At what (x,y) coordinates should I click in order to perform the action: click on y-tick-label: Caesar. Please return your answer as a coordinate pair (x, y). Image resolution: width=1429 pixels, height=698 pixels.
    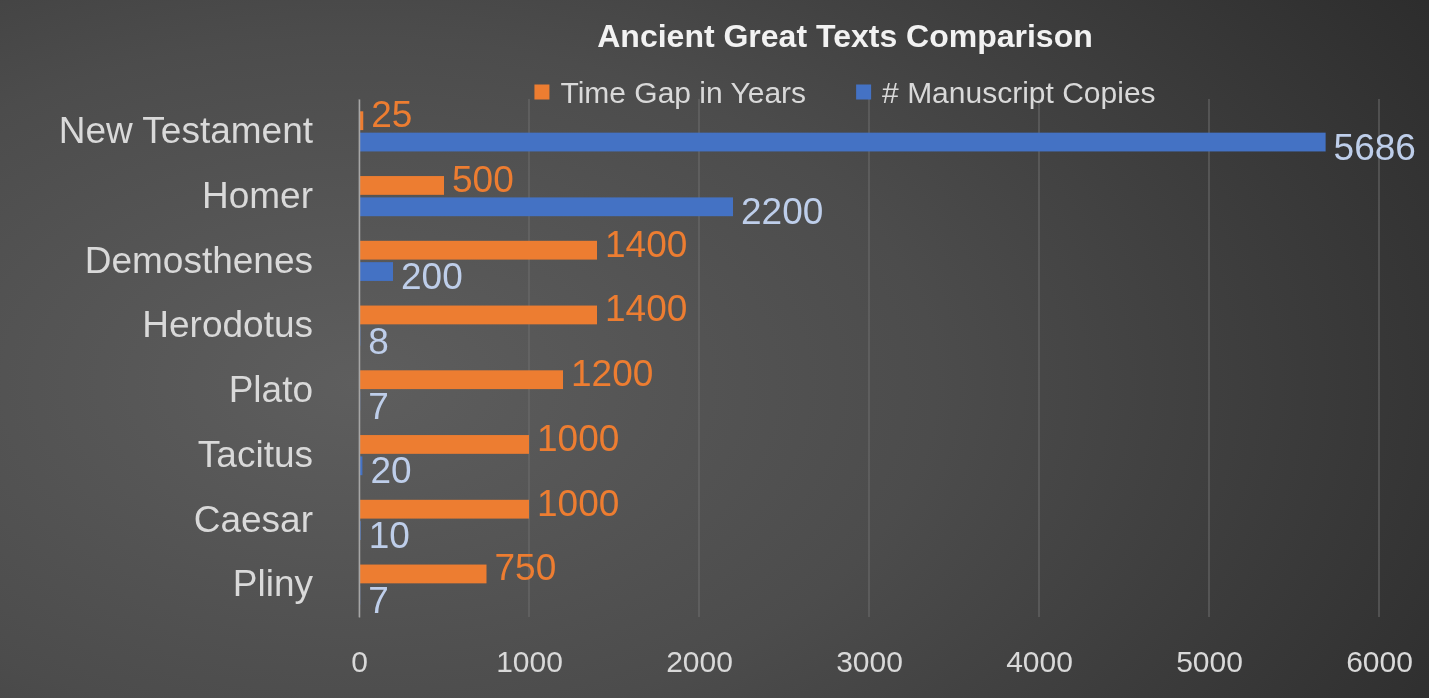
    Looking at the image, I should click on (253, 519).